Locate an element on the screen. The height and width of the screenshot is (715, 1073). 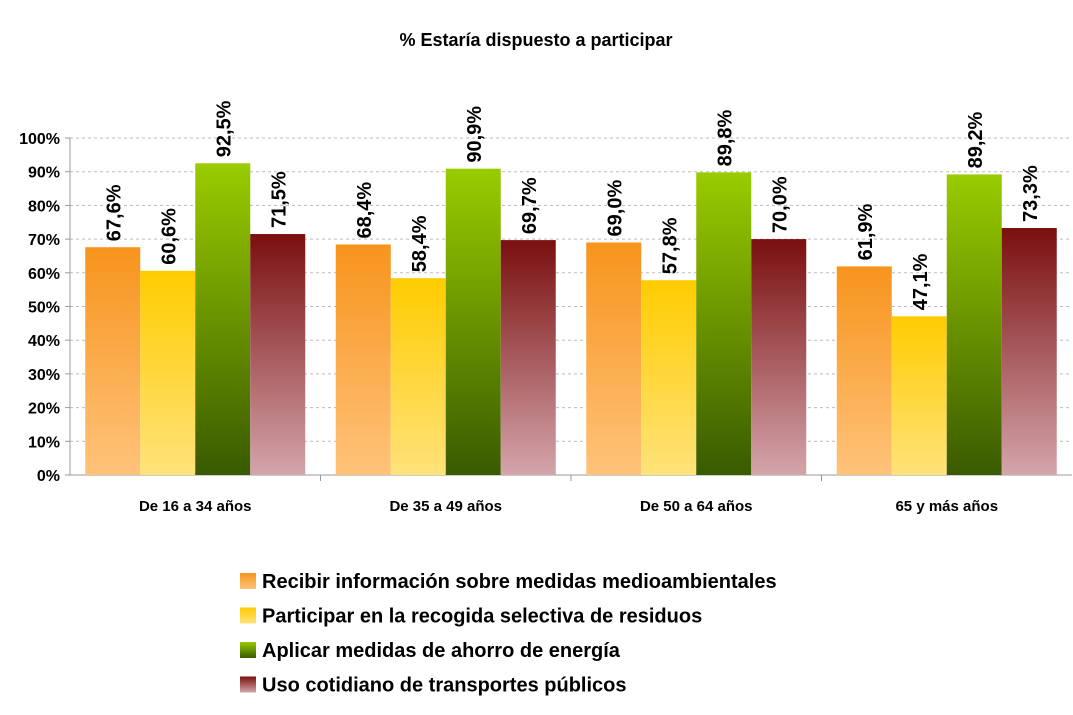
y-tick-label: 30% is located at coordinates (44, 375).